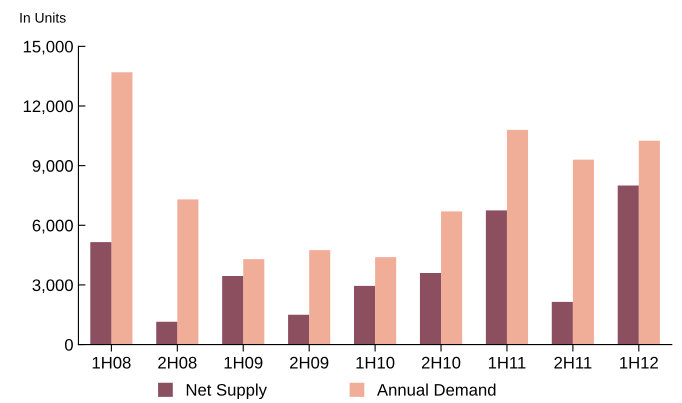 Image resolution: width=682 pixels, height=403 pixels. I want to click on y-tick-label: 12,000, so click(48, 107).